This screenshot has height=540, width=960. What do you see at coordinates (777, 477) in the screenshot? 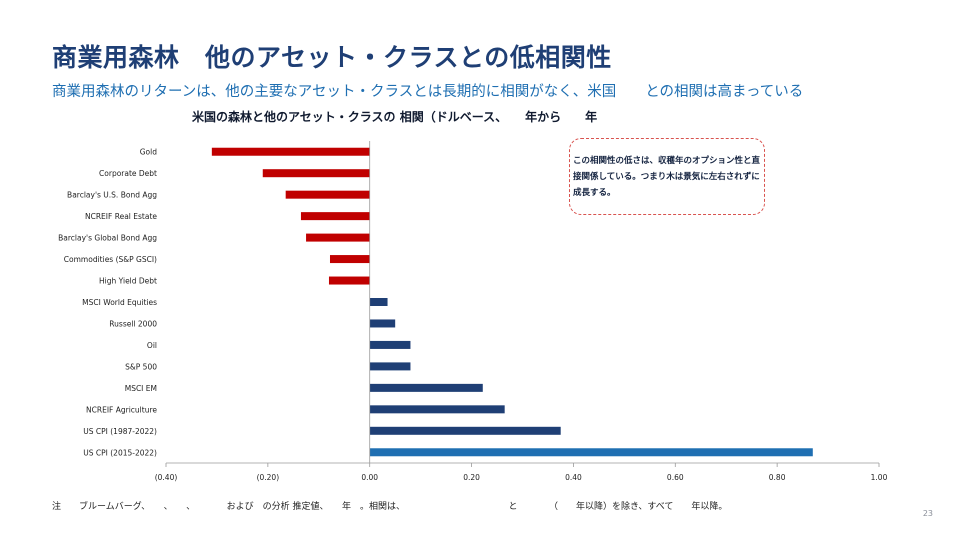
I see `x-tick-label: 0.80` at bounding box center [777, 477].